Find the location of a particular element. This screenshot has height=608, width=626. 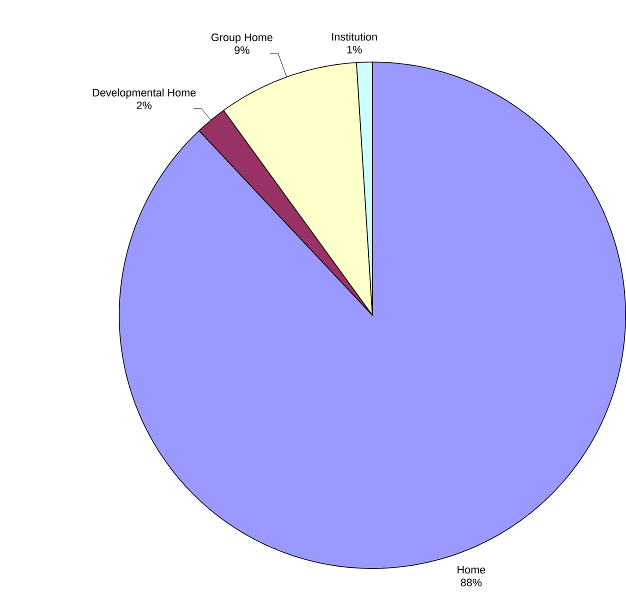

data-label: 2% is located at coordinates (144, 106).